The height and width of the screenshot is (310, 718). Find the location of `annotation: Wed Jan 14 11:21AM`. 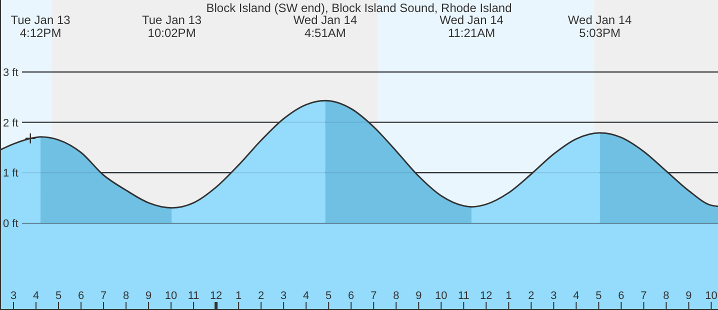

annotation: Wed Jan 14 11:21AM is located at coordinates (472, 26).